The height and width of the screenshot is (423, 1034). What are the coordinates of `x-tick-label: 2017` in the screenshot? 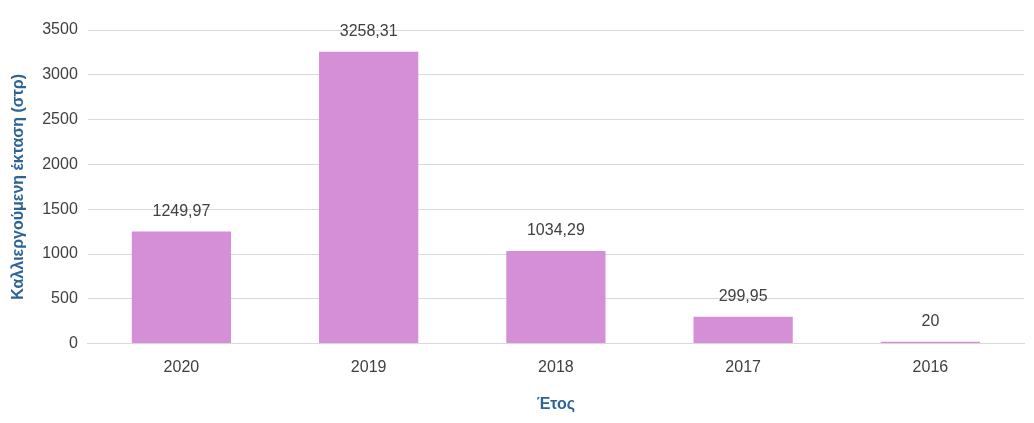 It's located at (743, 366).